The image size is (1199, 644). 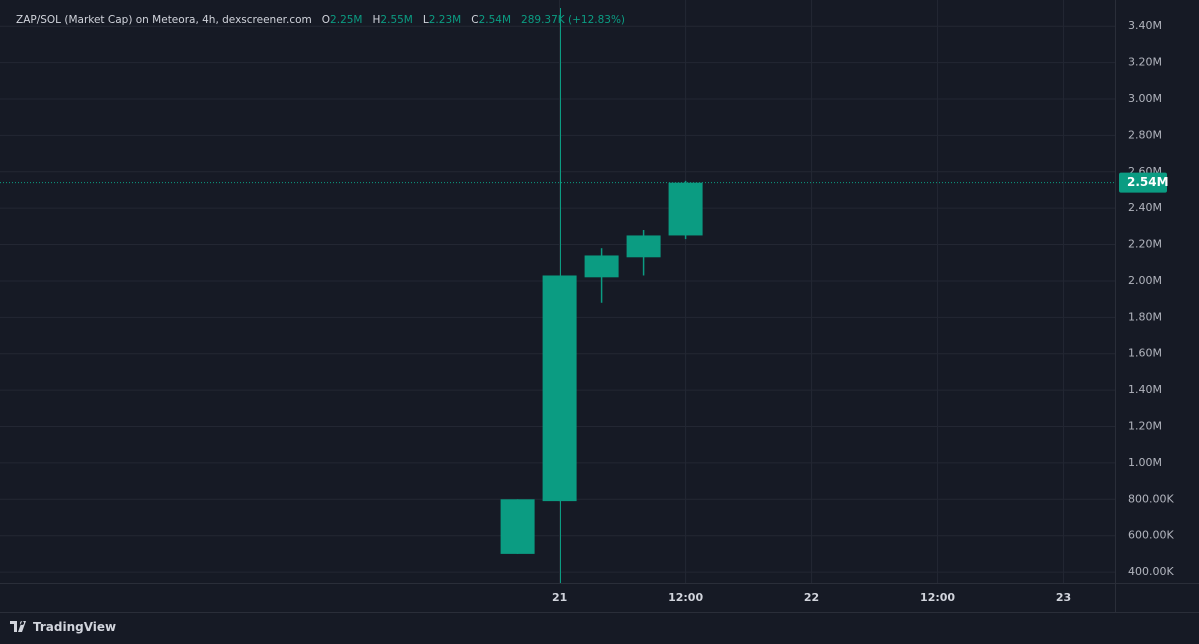 I want to click on legend-value: 2.25M, so click(x=346, y=20).